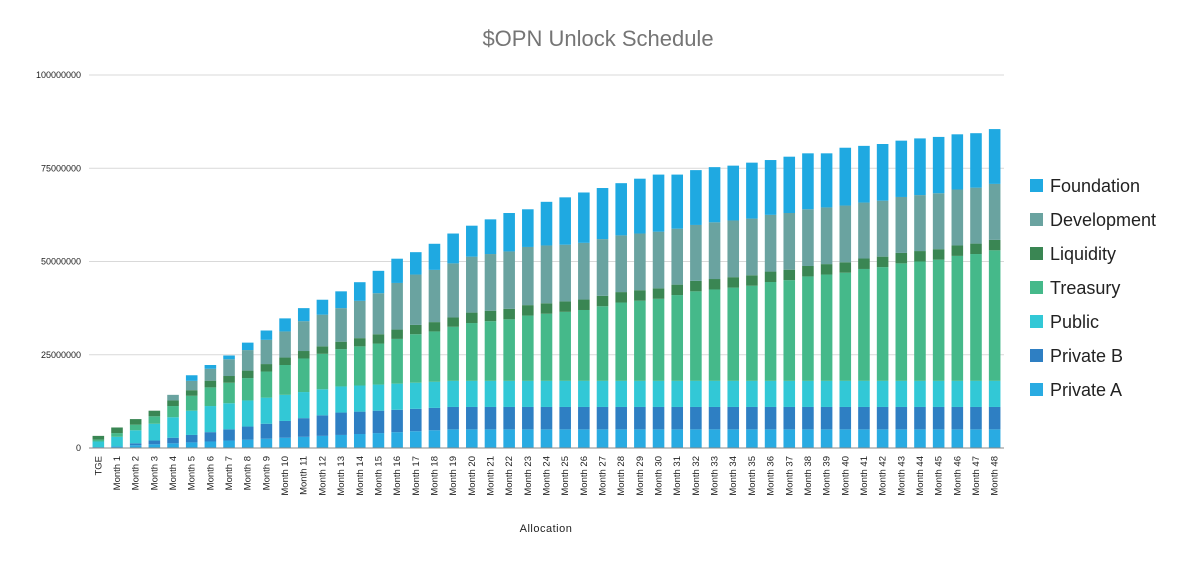 The height and width of the screenshot is (568, 1198). Describe the element at coordinates (789, 476) in the screenshot. I see `x-tick-label: Month 37` at that location.